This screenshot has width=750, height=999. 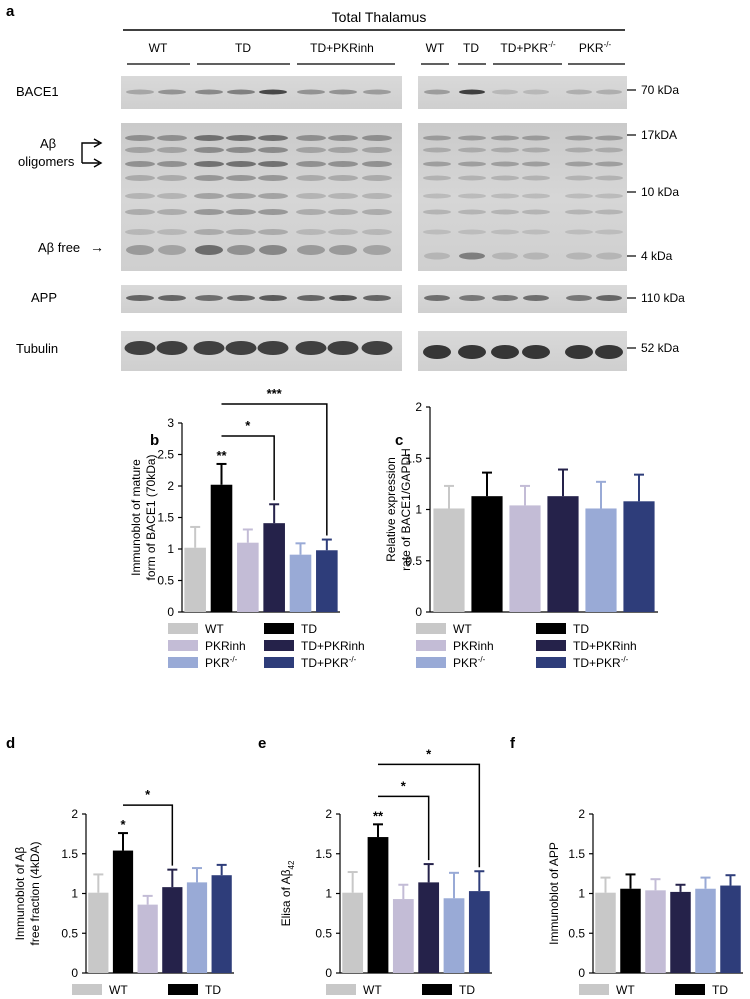 What do you see at coordinates (44, 297) in the screenshot?
I see `row-label-app: APP` at bounding box center [44, 297].